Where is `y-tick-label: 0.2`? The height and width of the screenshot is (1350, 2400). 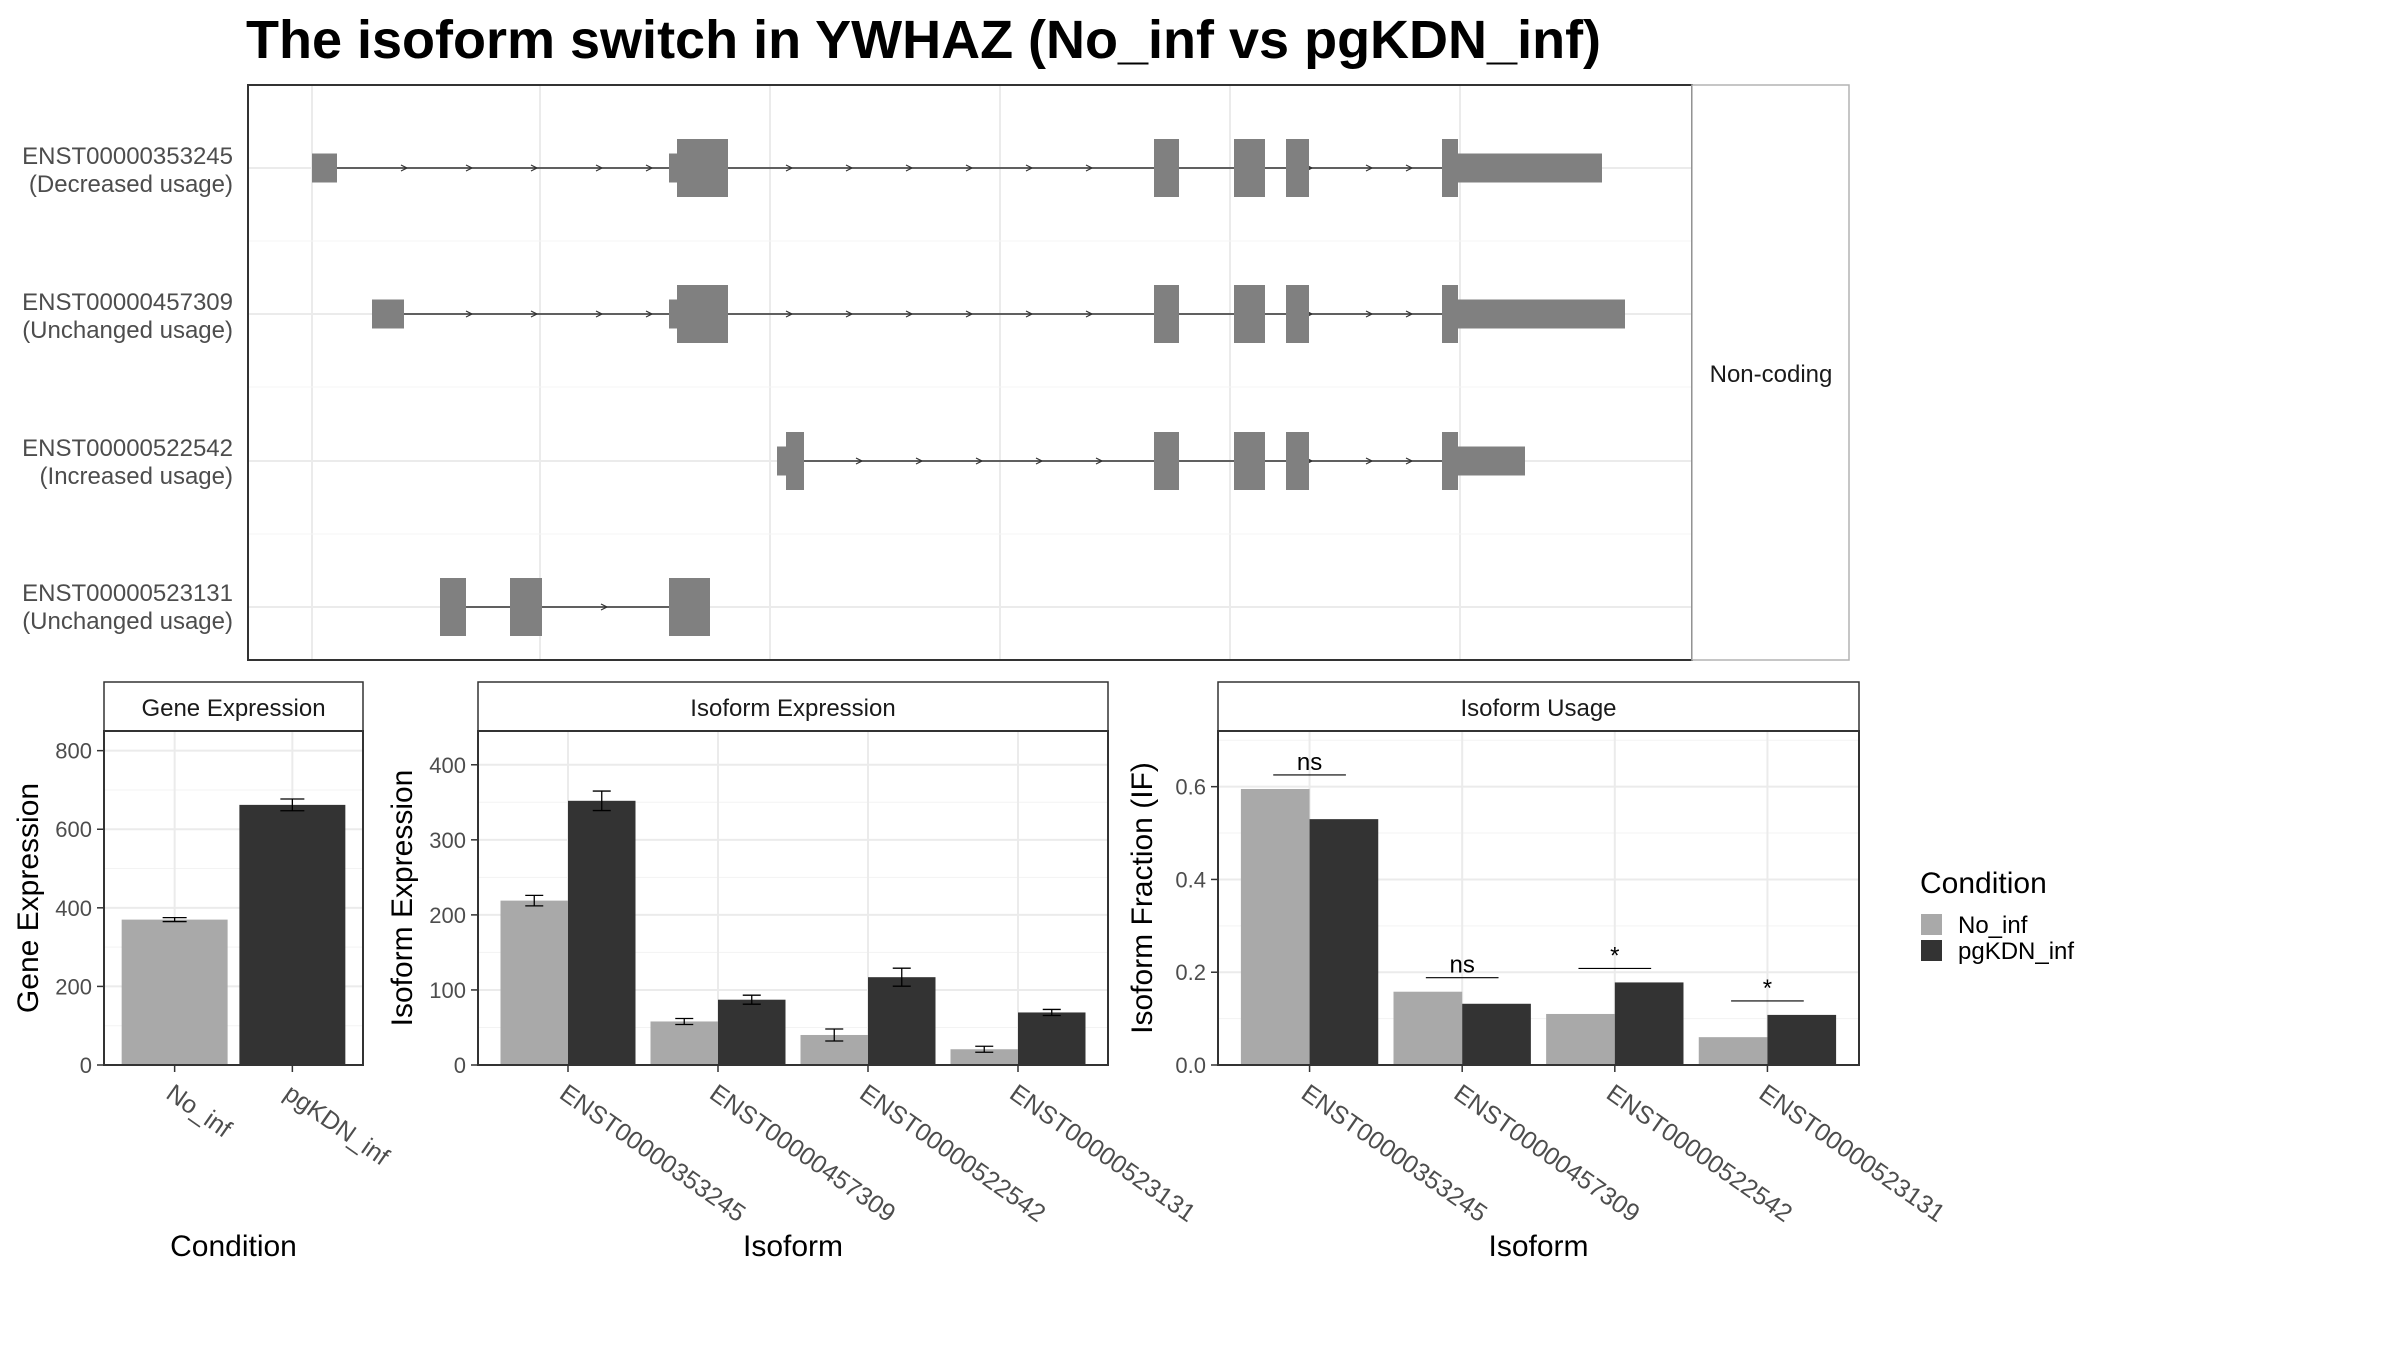
y-tick-label: 0.2 is located at coordinates (1190, 972).